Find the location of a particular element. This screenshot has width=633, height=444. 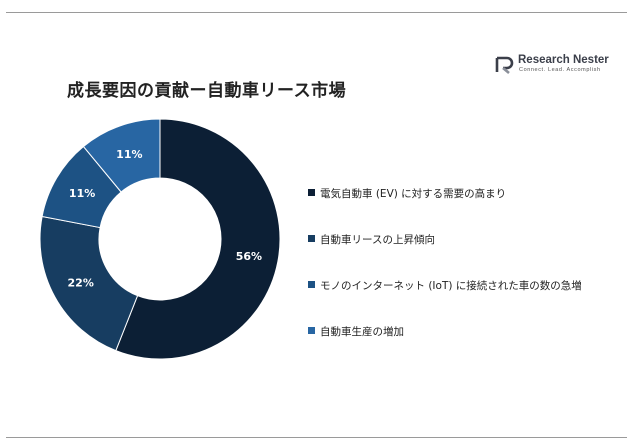

top-rule is located at coordinates (316, 12).